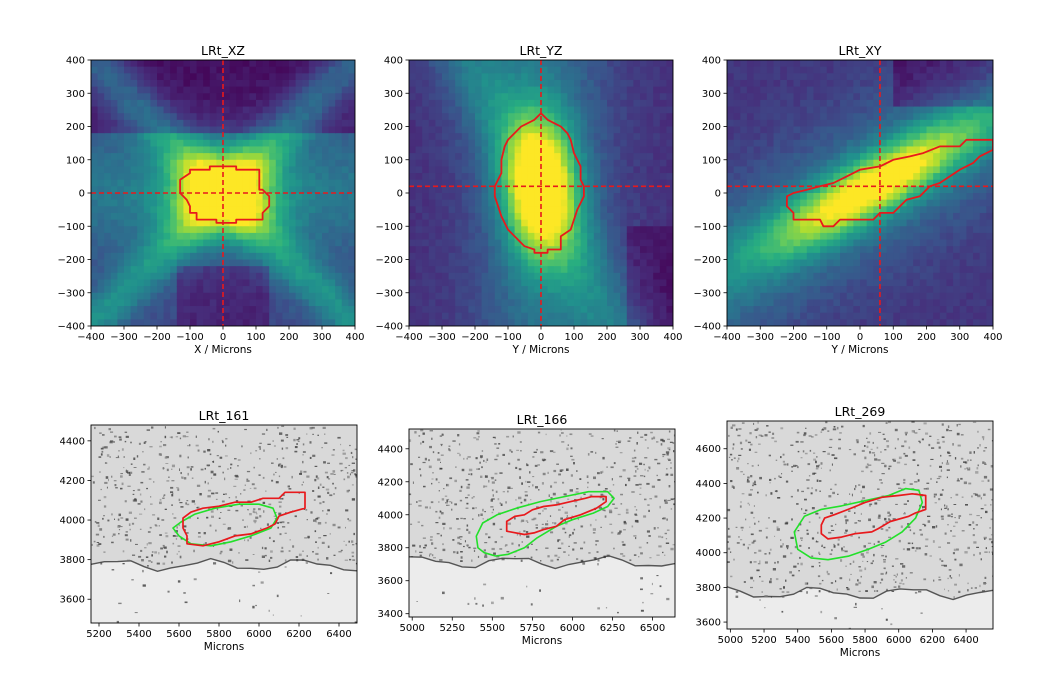 The image size is (1058, 693). I want to click on histology-image, so click(224, 524).